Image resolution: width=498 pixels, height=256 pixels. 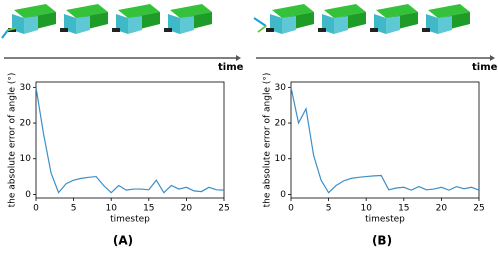 What do you see at coordinates (382, 241) in the screenshot?
I see `panel-label: (B)` at bounding box center [382, 241].